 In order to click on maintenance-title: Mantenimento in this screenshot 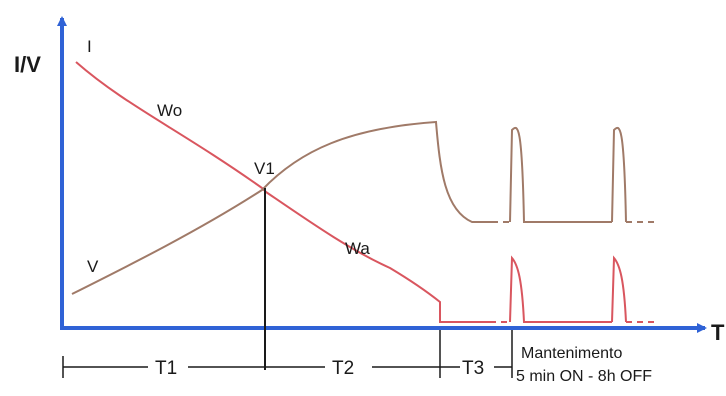, I will do `click(571, 353)`.